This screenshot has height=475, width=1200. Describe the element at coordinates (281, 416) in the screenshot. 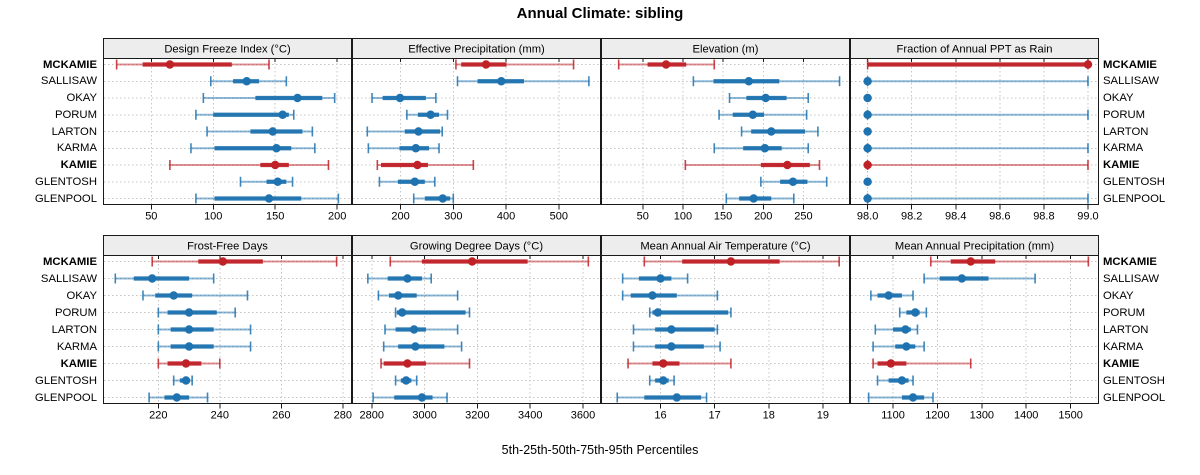

I see `x-tick-label: 260` at that location.